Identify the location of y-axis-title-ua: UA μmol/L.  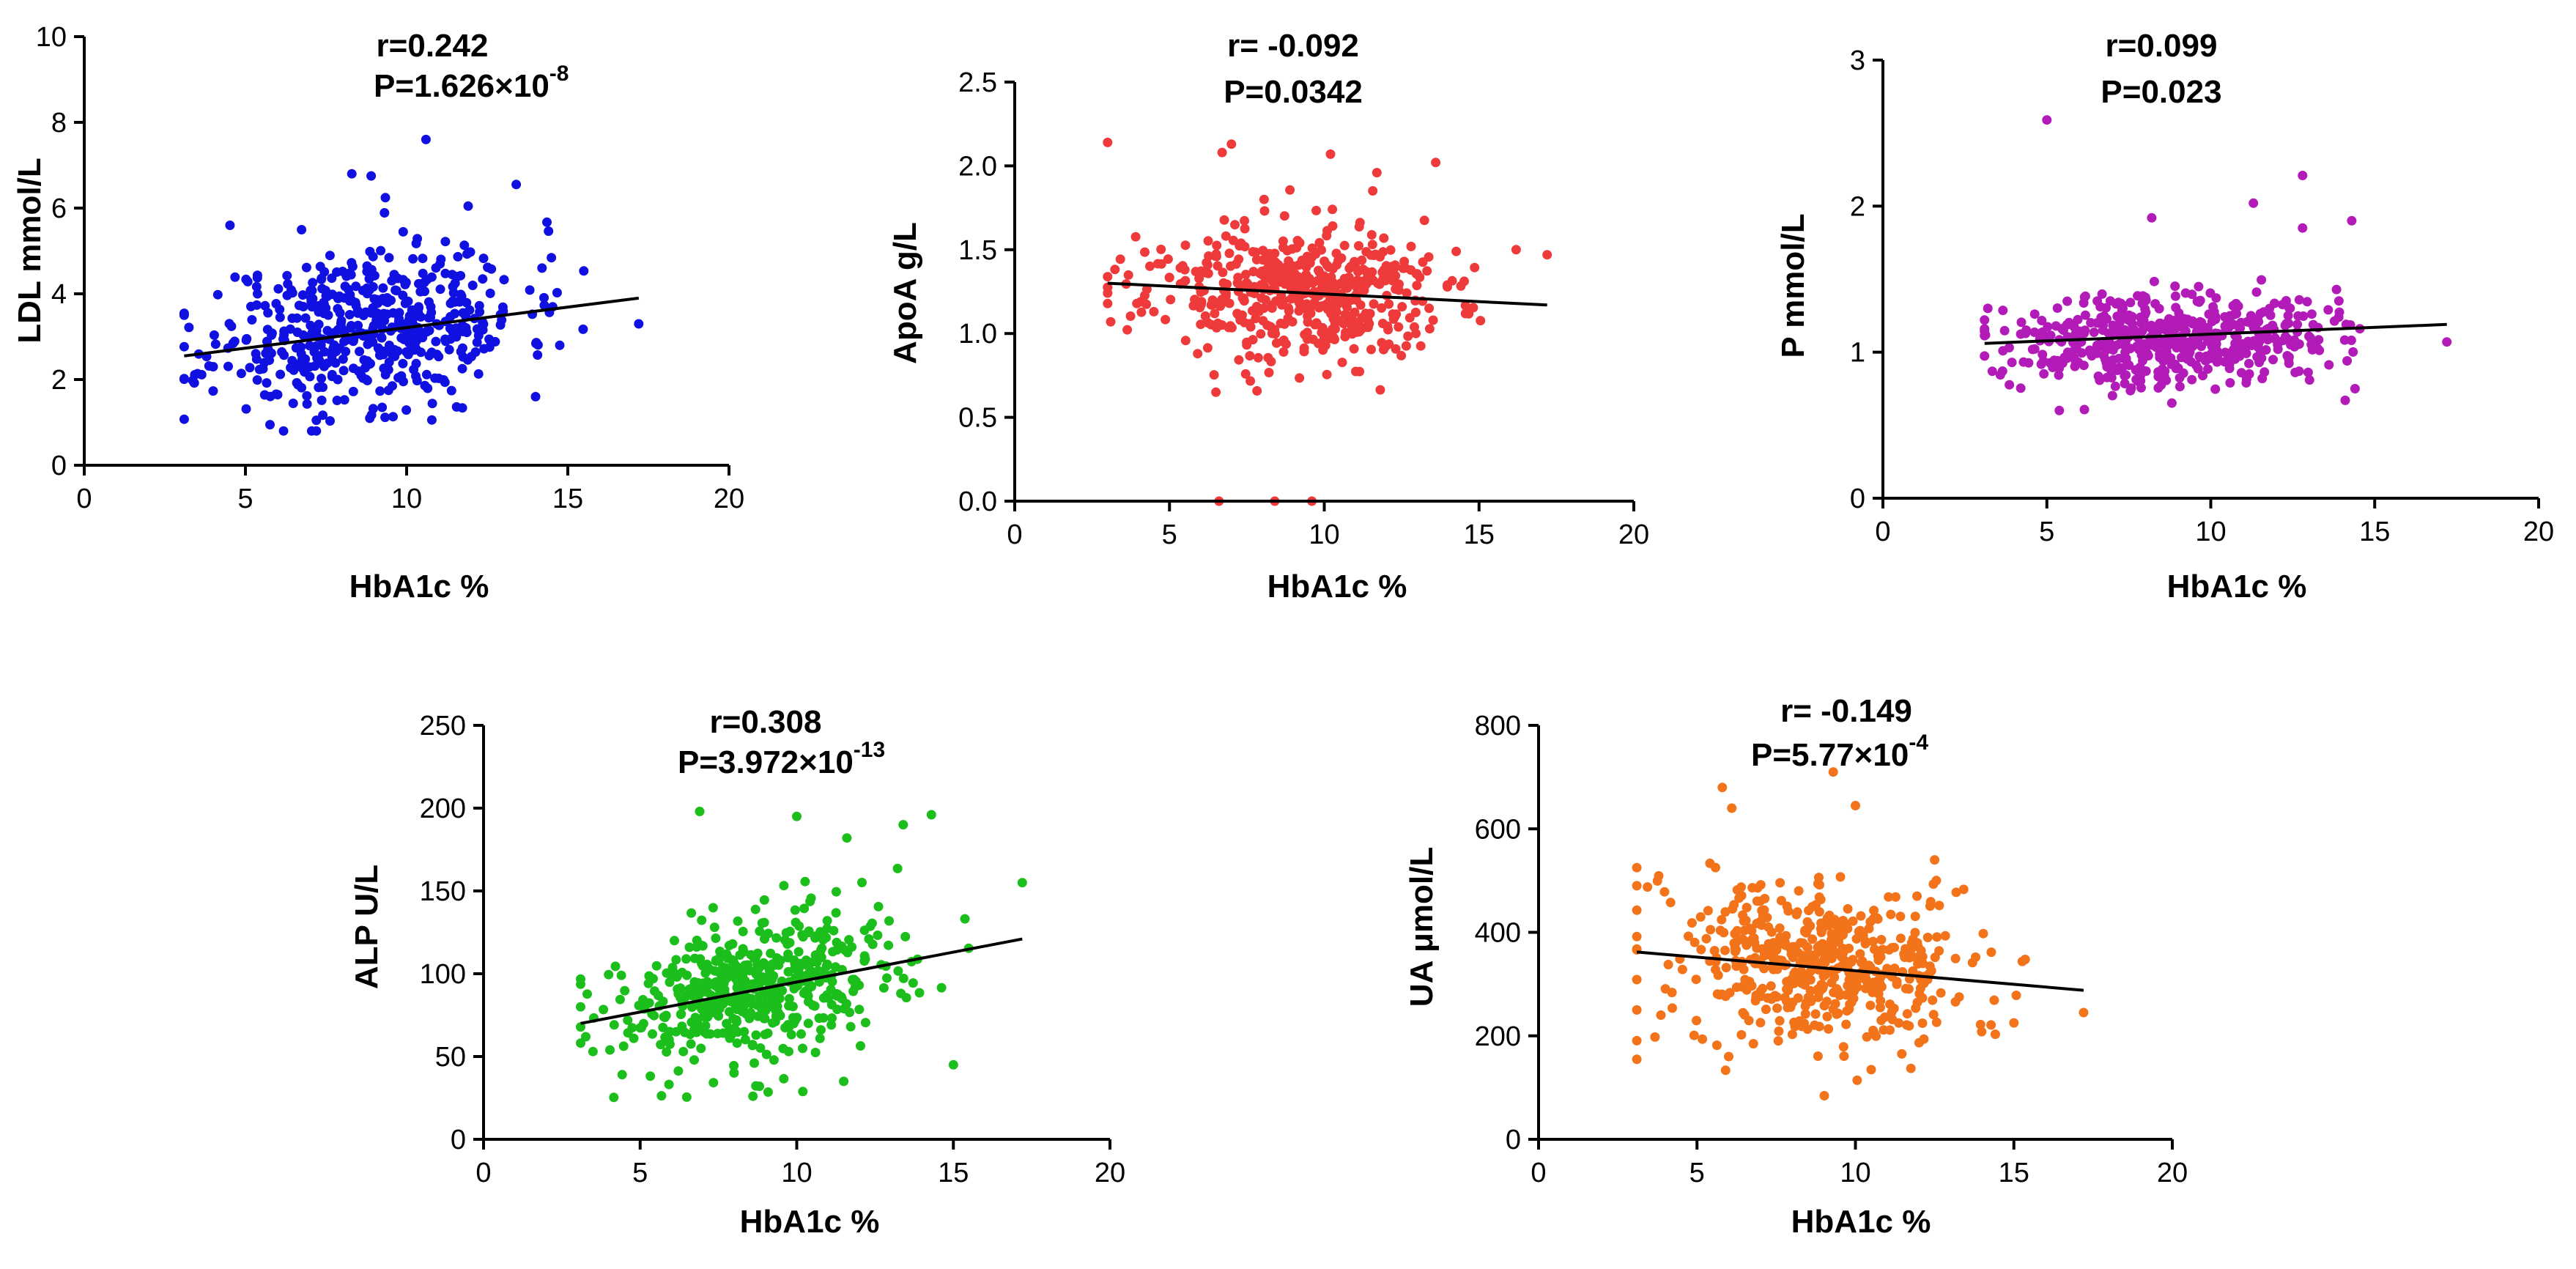
(1422, 927).